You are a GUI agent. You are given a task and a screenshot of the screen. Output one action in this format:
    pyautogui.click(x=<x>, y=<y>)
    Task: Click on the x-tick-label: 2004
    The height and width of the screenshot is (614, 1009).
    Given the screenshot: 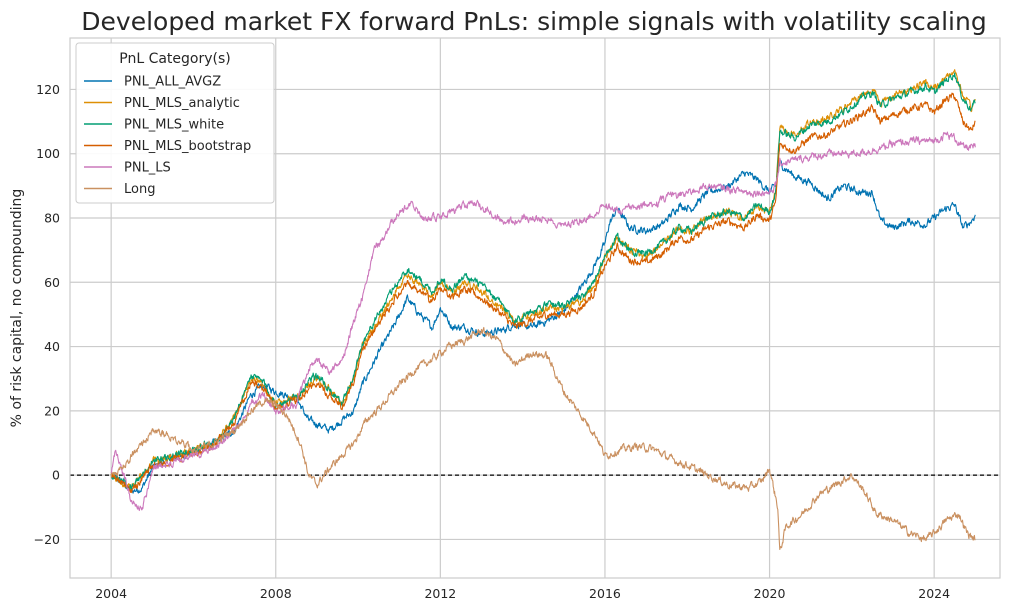 What is the action you would take?
    pyautogui.click(x=111, y=593)
    